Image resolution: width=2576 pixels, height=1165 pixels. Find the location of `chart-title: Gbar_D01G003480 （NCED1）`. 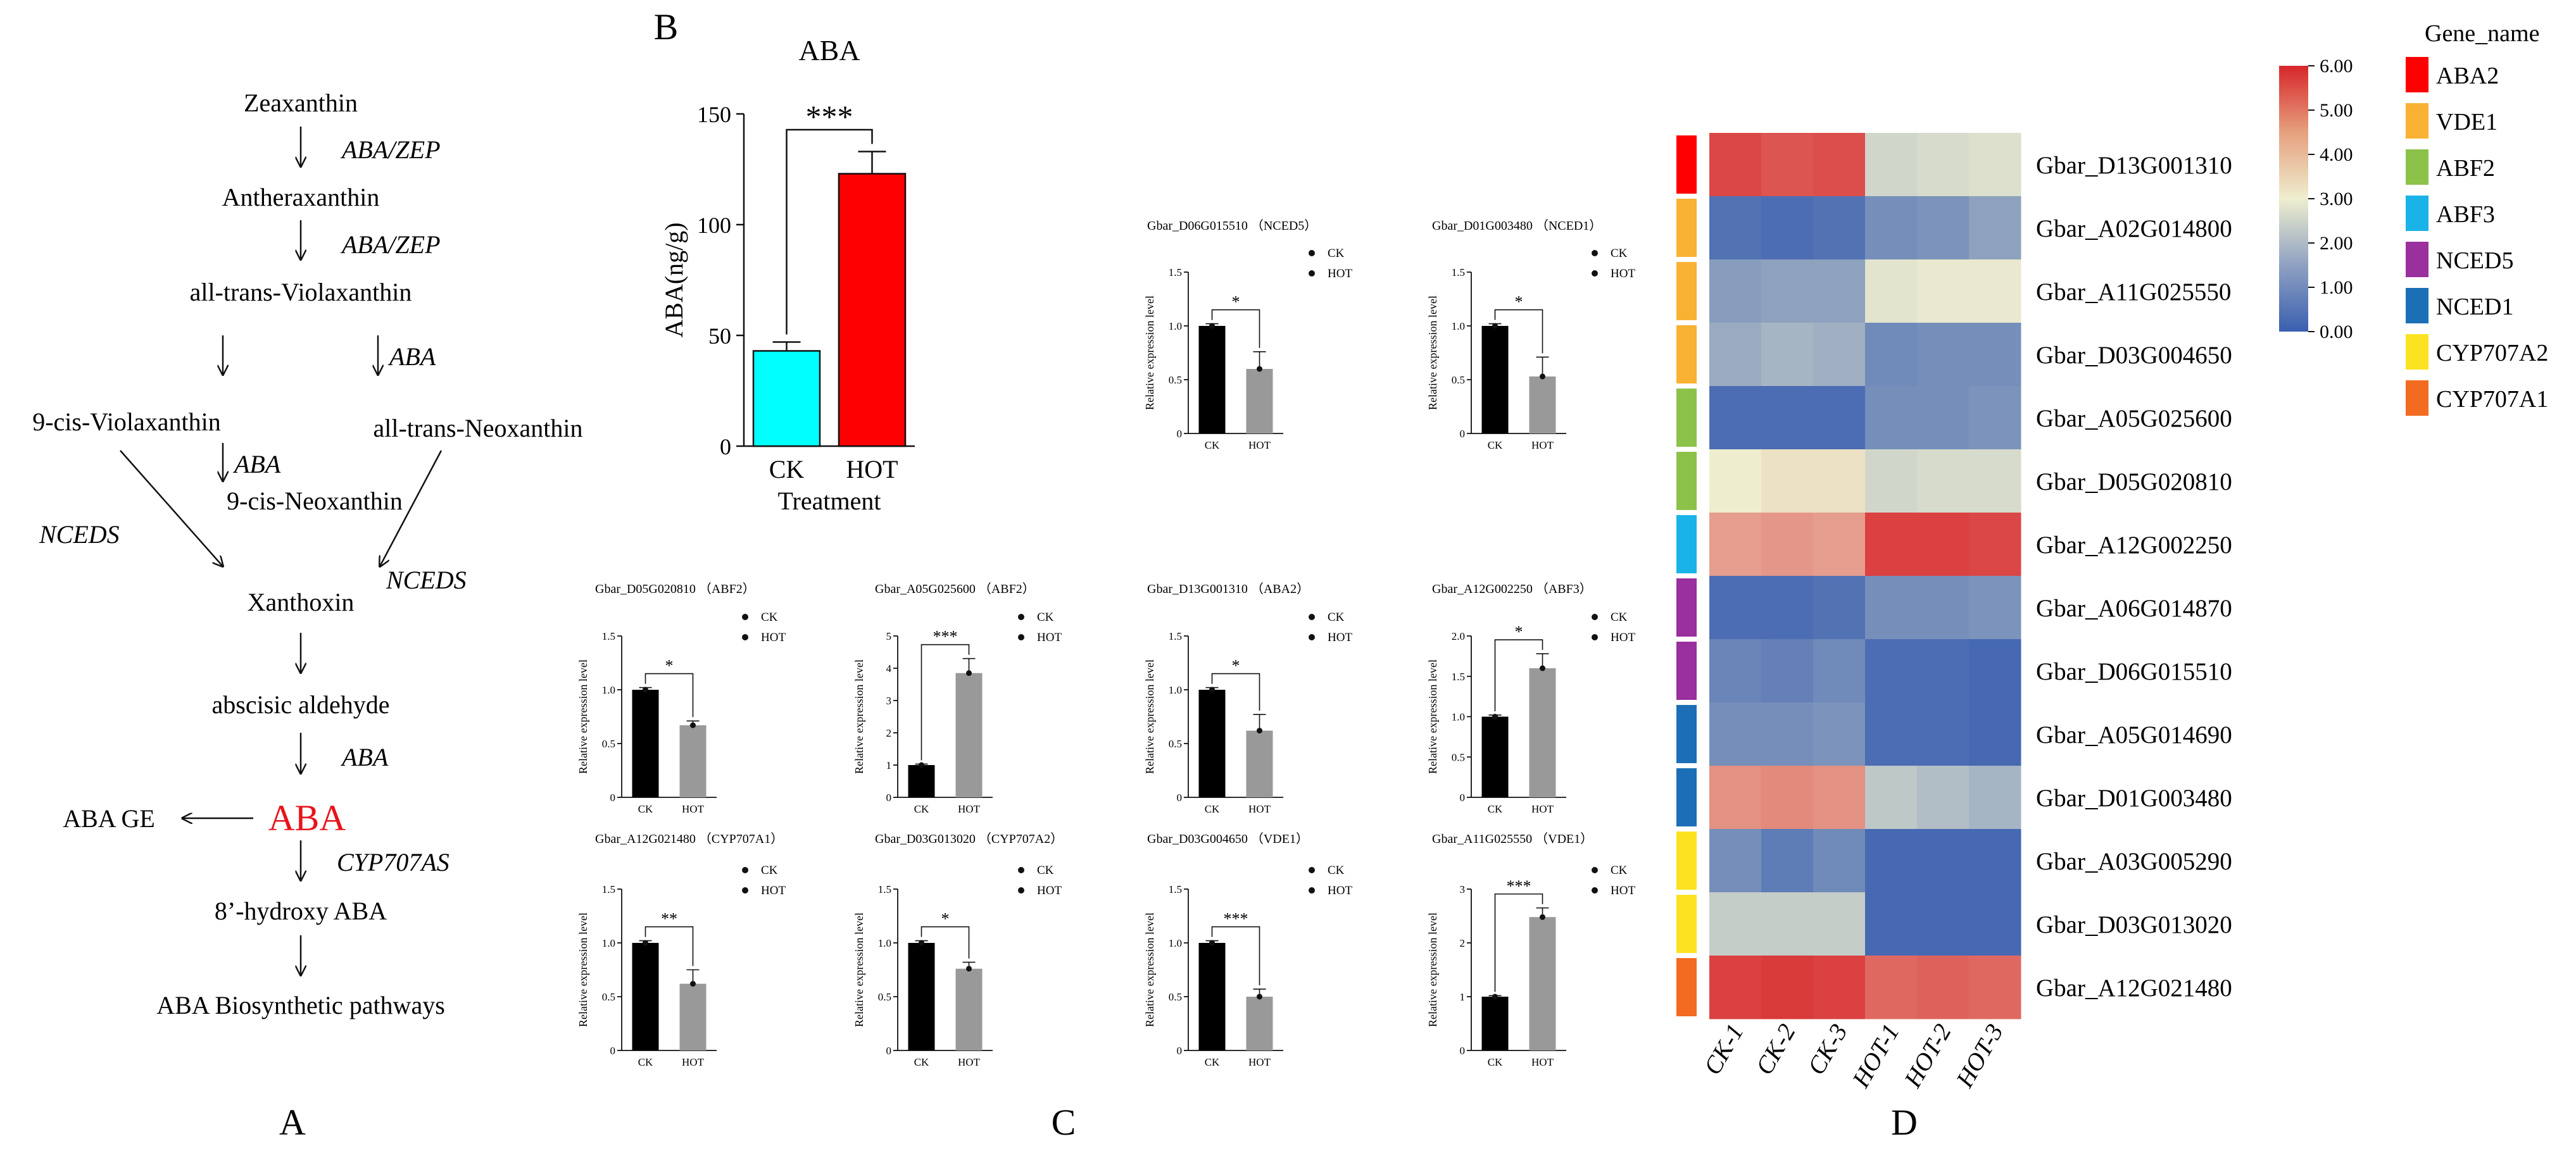

chart-title: Gbar_D01G003480 （NCED1） is located at coordinates (1517, 225).